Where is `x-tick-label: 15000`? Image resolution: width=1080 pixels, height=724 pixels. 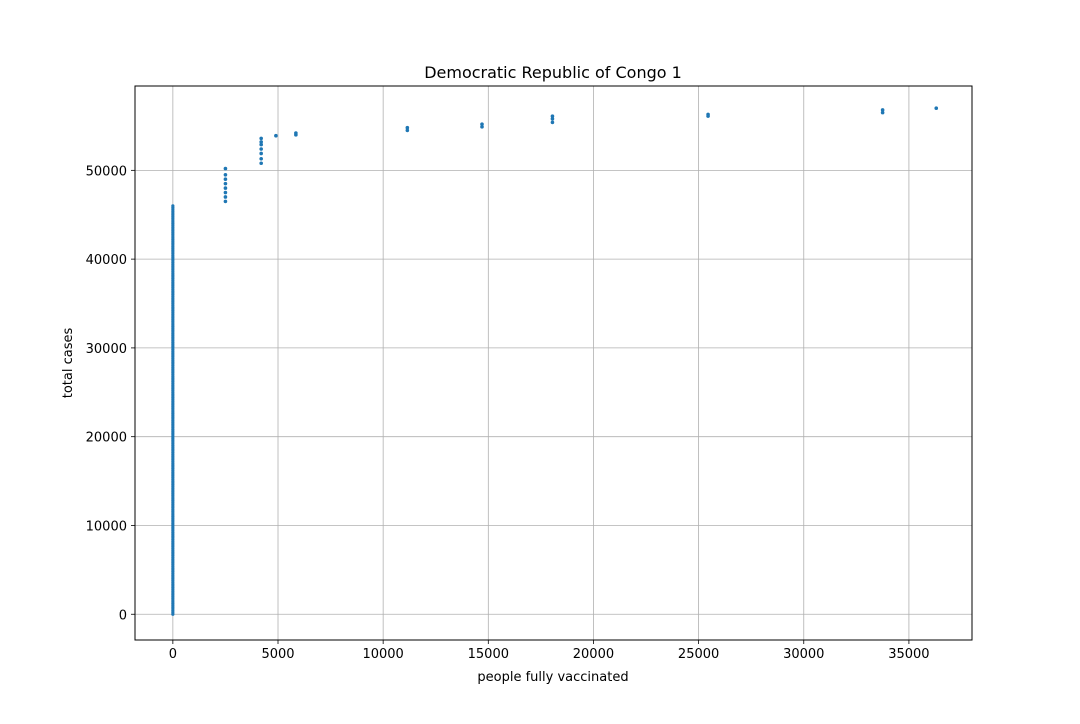
x-tick-label: 15000 is located at coordinates (488, 654).